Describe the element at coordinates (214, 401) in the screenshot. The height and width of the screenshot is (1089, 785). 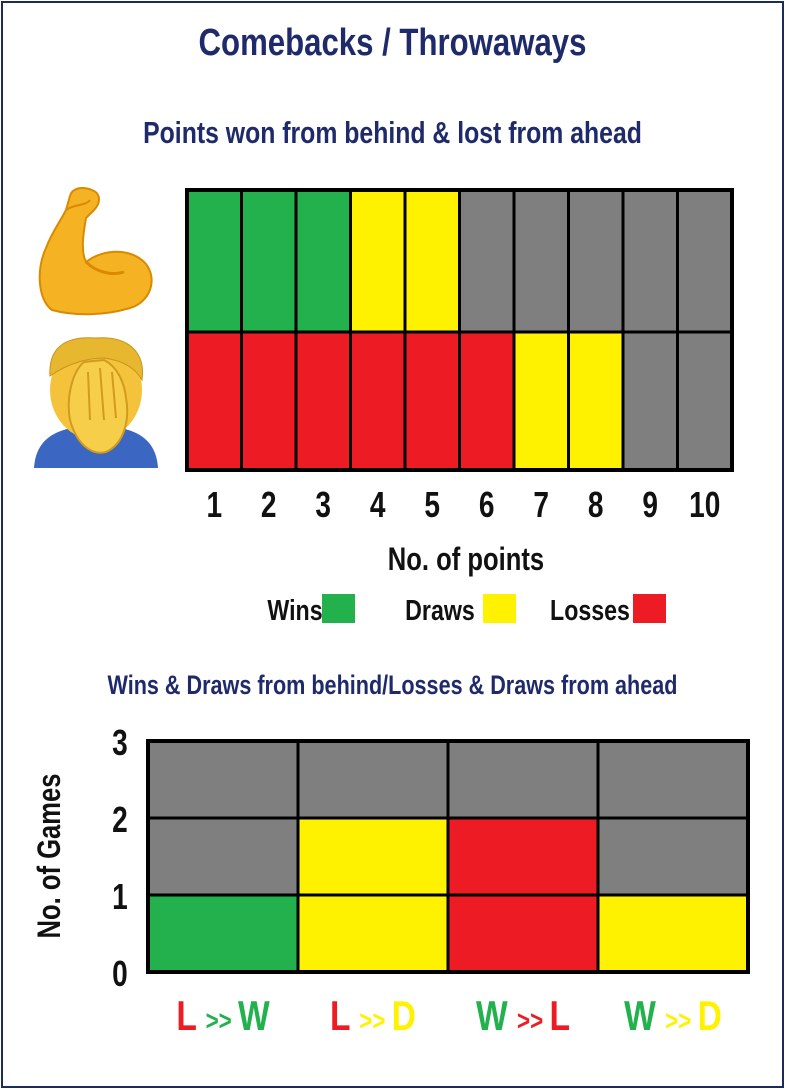
I see `heatmap-cell-r2-c1` at that location.